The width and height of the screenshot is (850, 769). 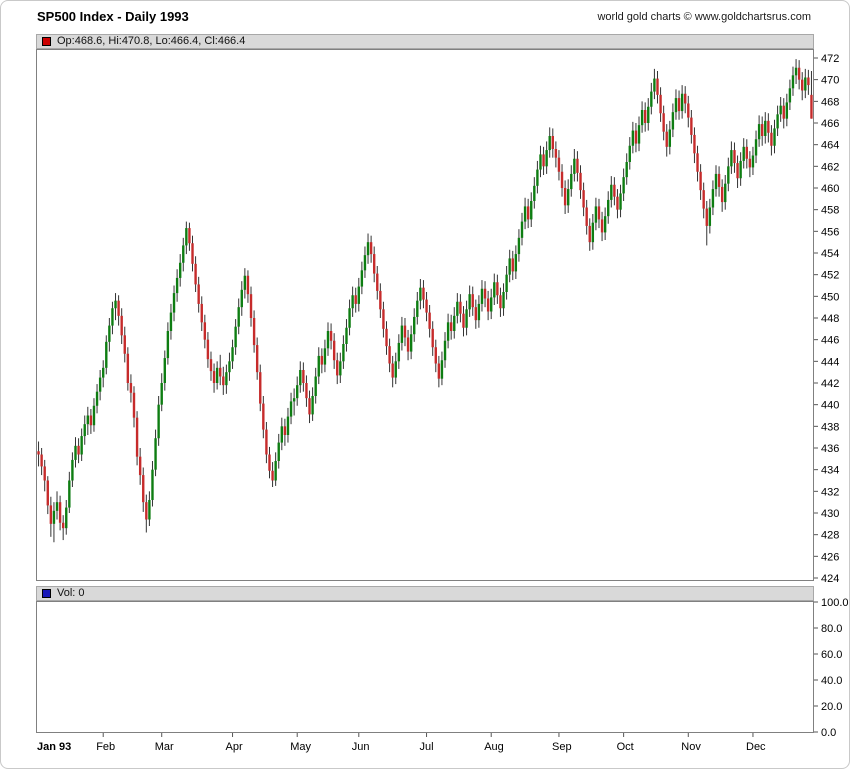 I want to click on svg-text: 444, so click(x=830, y=362).